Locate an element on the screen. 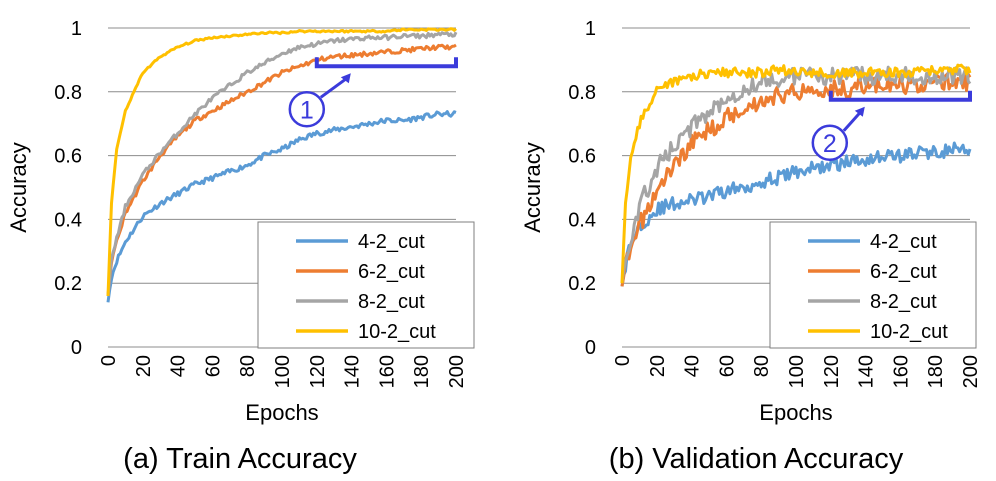 The image size is (996, 481). annotation-label: 2 is located at coordinates (830, 144).